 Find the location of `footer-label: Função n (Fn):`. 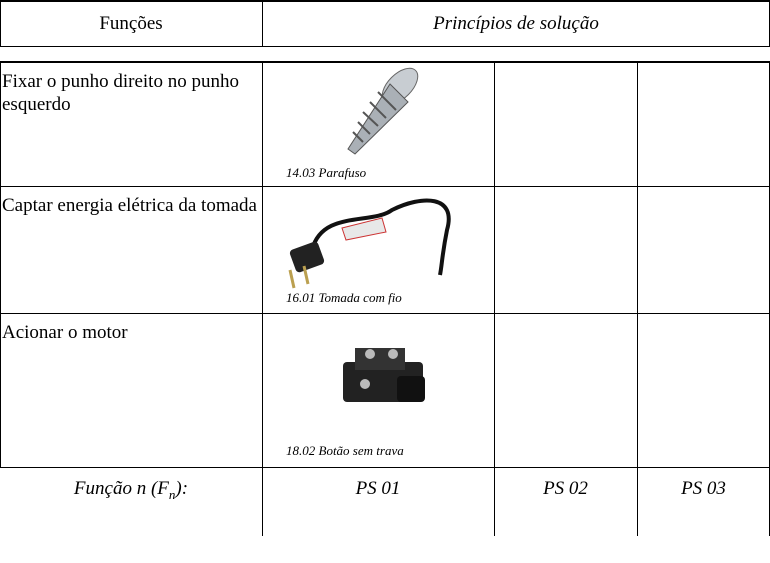

footer-label: Função n (Fn): is located at coordinates (131, 491).